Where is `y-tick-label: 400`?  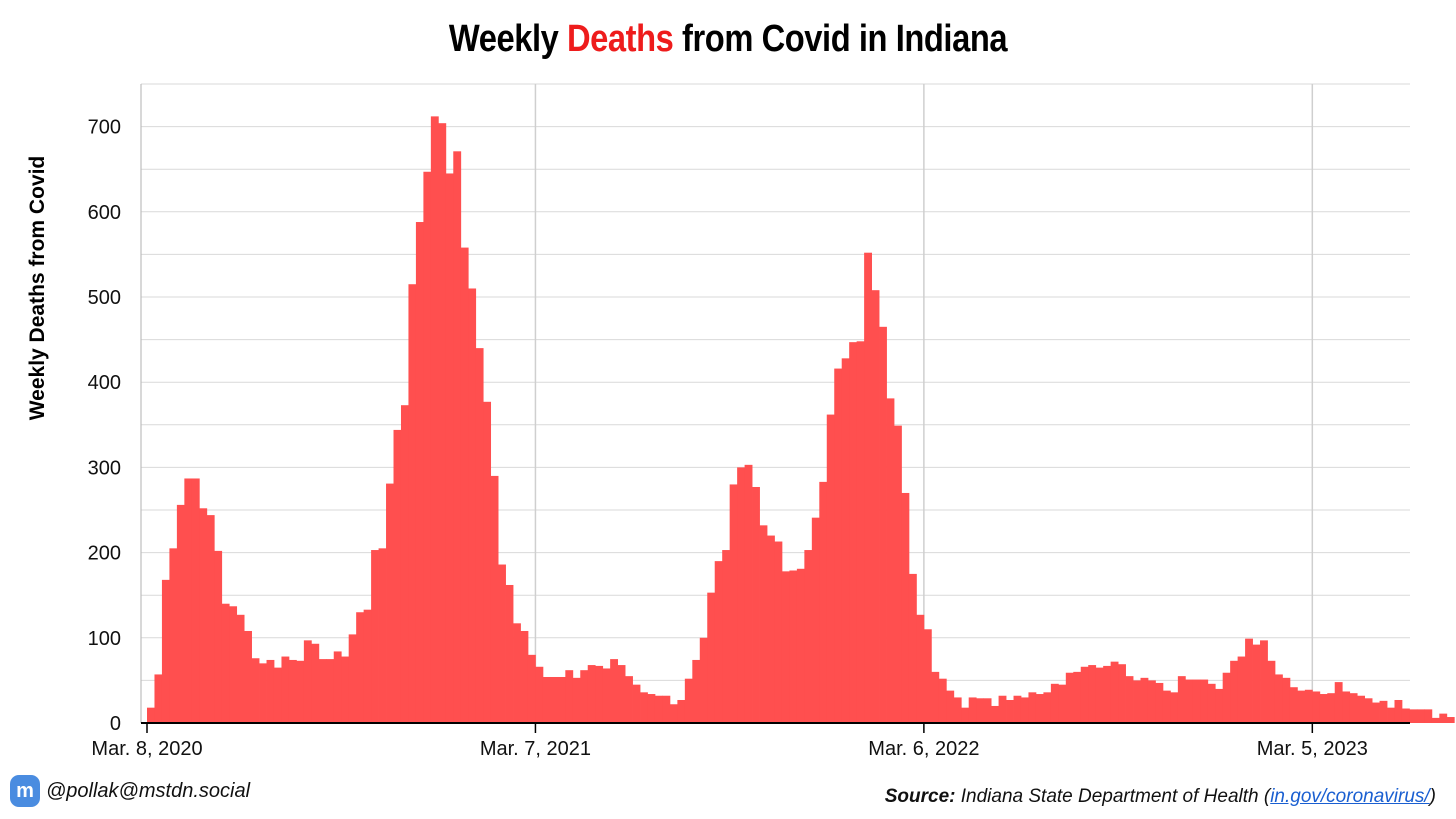 y-tick-label: 400 is located at coordinates (104, 383).